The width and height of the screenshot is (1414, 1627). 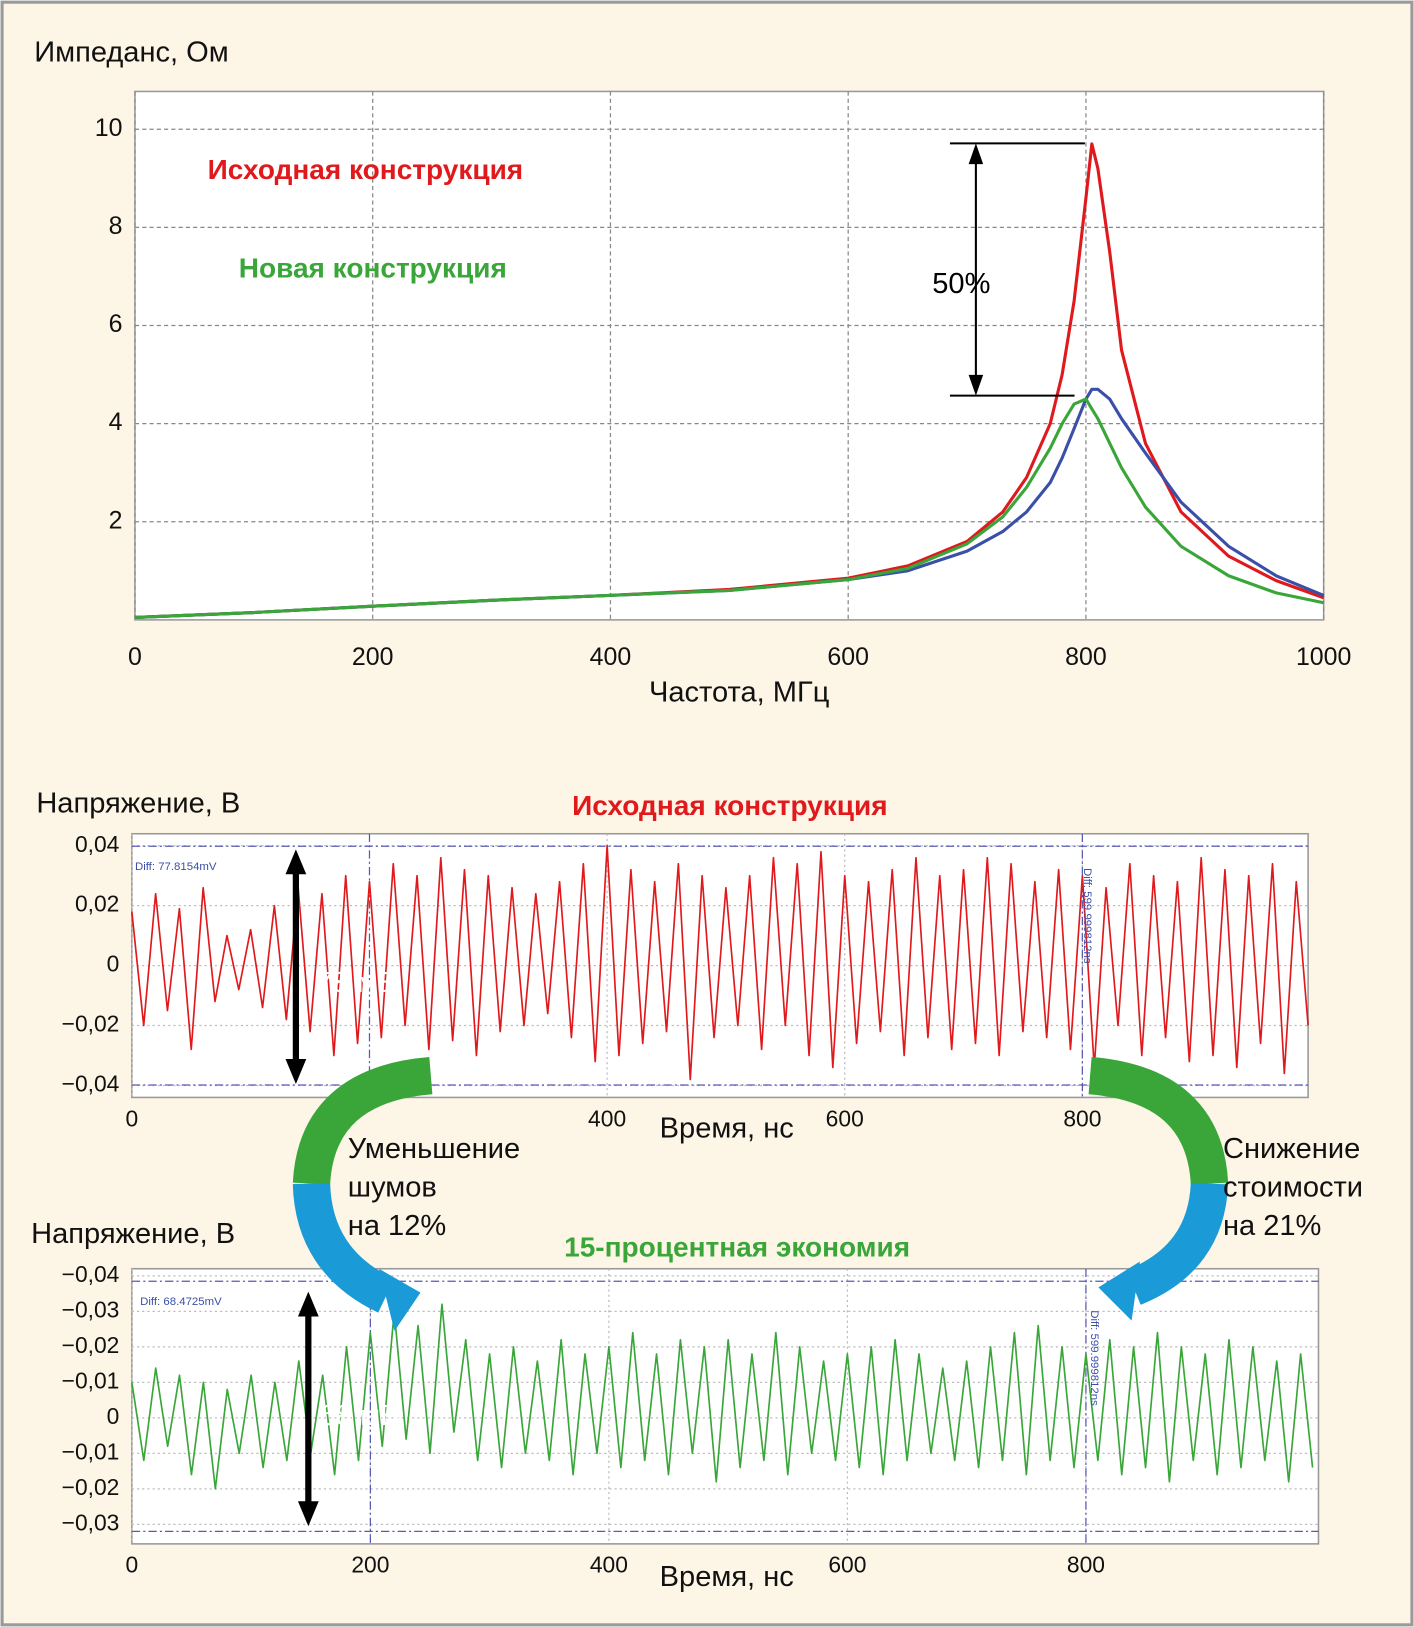 What do you see at coordinates (366, 169) in the screenshot?
I see `legend-label: Исходная конструкция` at bounding box center [366, 169].